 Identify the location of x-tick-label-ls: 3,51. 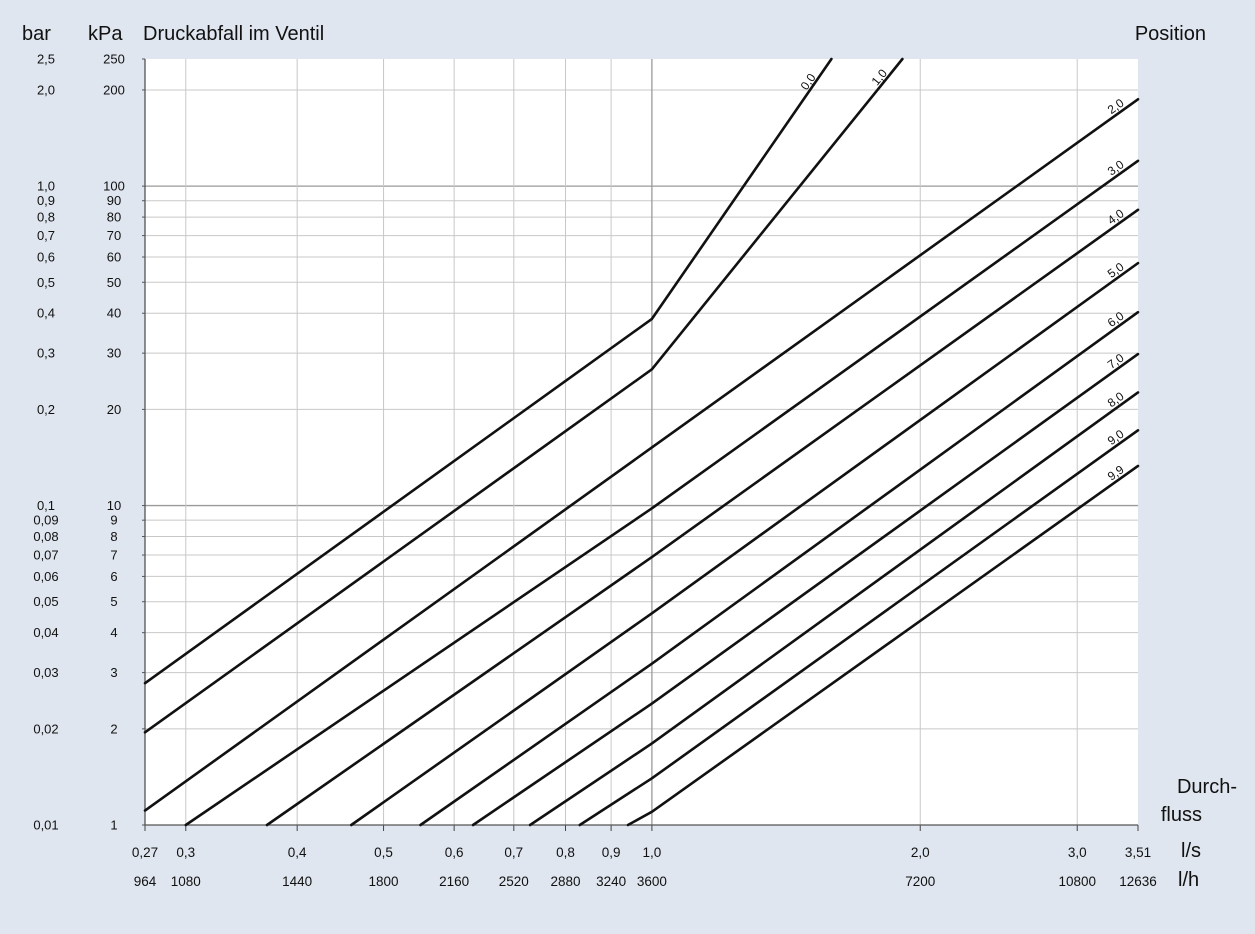
(1138, 852).